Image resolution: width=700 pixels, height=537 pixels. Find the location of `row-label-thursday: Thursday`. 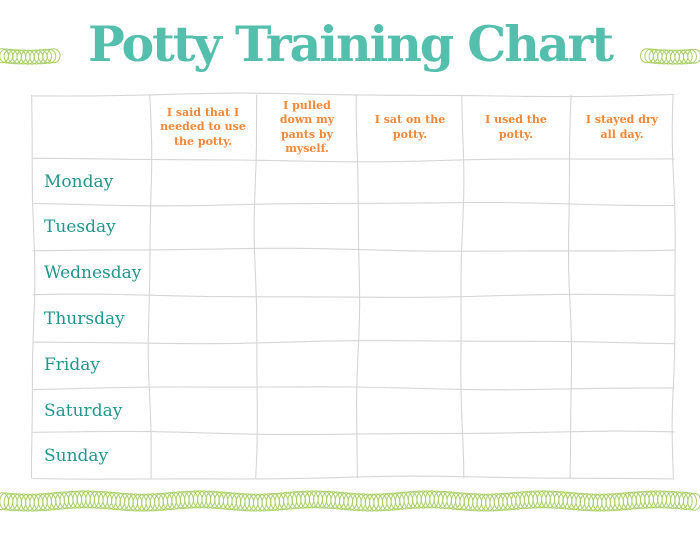

row-label-thursday: Thursday is located at coordinates (84, 319).